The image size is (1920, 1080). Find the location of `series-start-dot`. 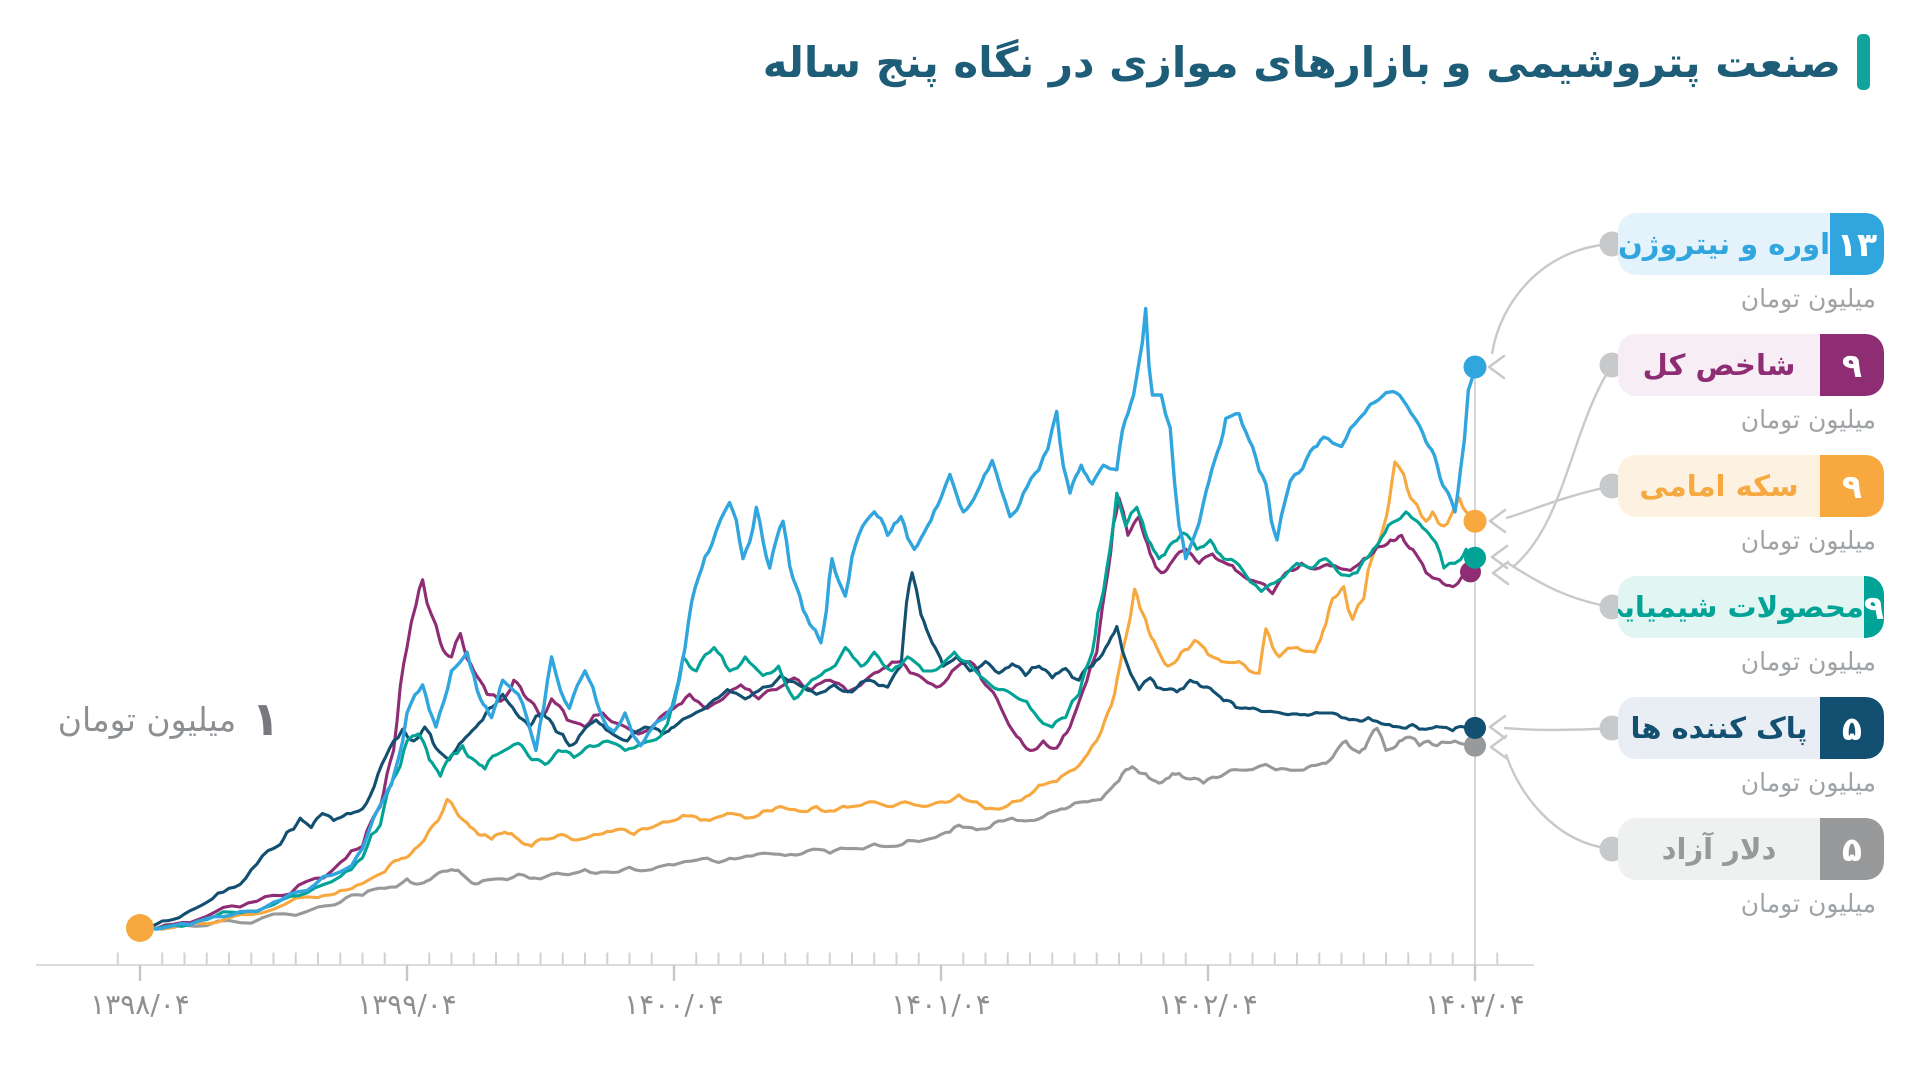

series-start-dot is located at coordinates (140, 928).